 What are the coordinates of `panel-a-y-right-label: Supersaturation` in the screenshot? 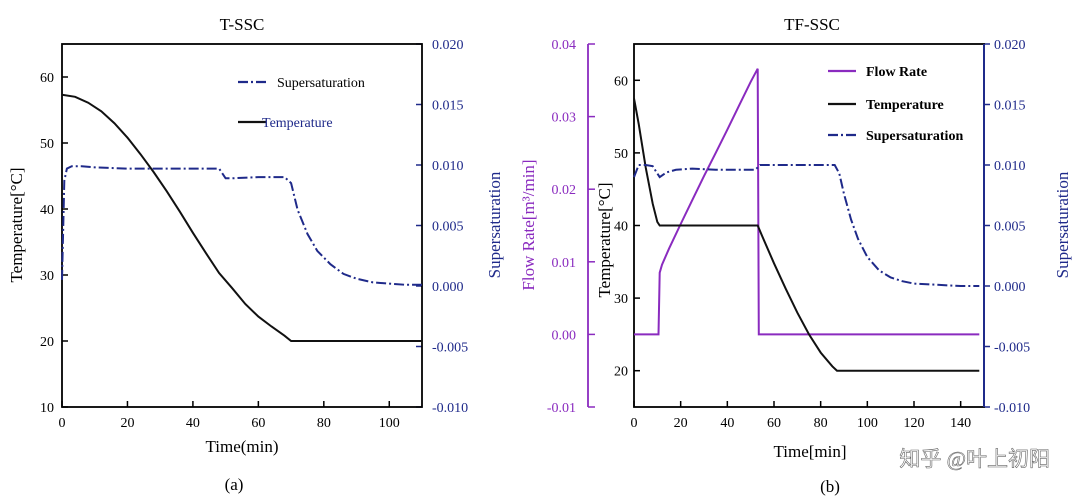 It's located at (494, 224).